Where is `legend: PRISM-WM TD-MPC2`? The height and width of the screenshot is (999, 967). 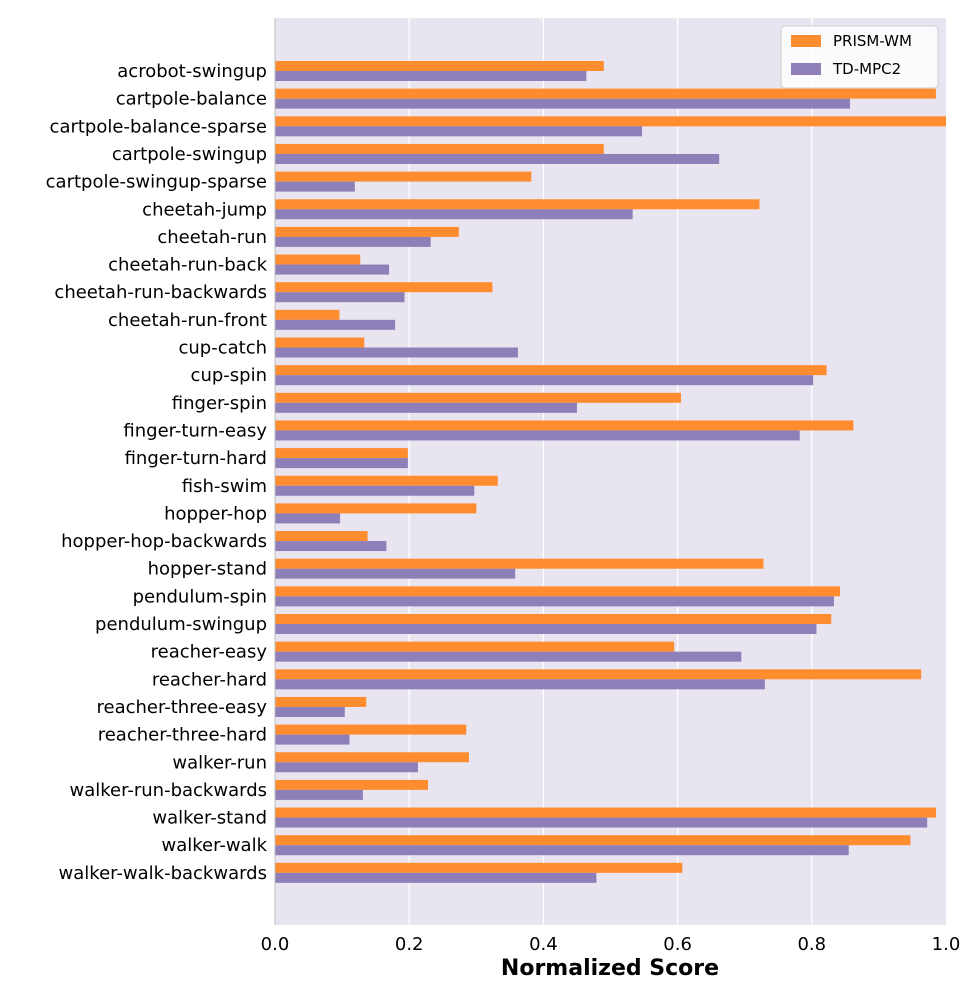 legend: PRISM-WM TD-MPC2 is located at coordinates (859, 57).